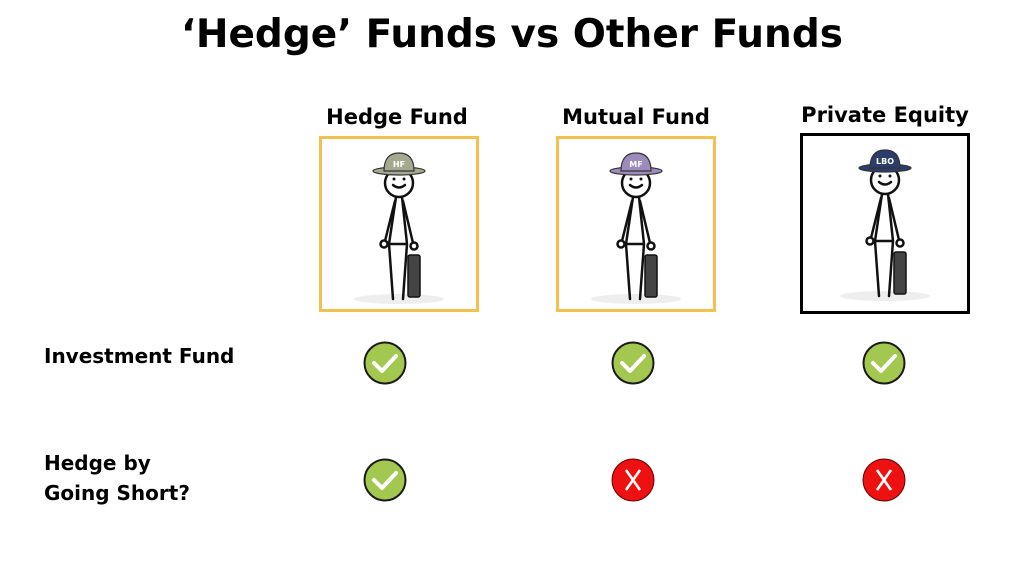 This screenshot has width=1024, height=576. What do you see at coordinates (885, 115) in the screenshot?
I see `column-header-private-equity: Private Equity` at bounding box center [885, 115].